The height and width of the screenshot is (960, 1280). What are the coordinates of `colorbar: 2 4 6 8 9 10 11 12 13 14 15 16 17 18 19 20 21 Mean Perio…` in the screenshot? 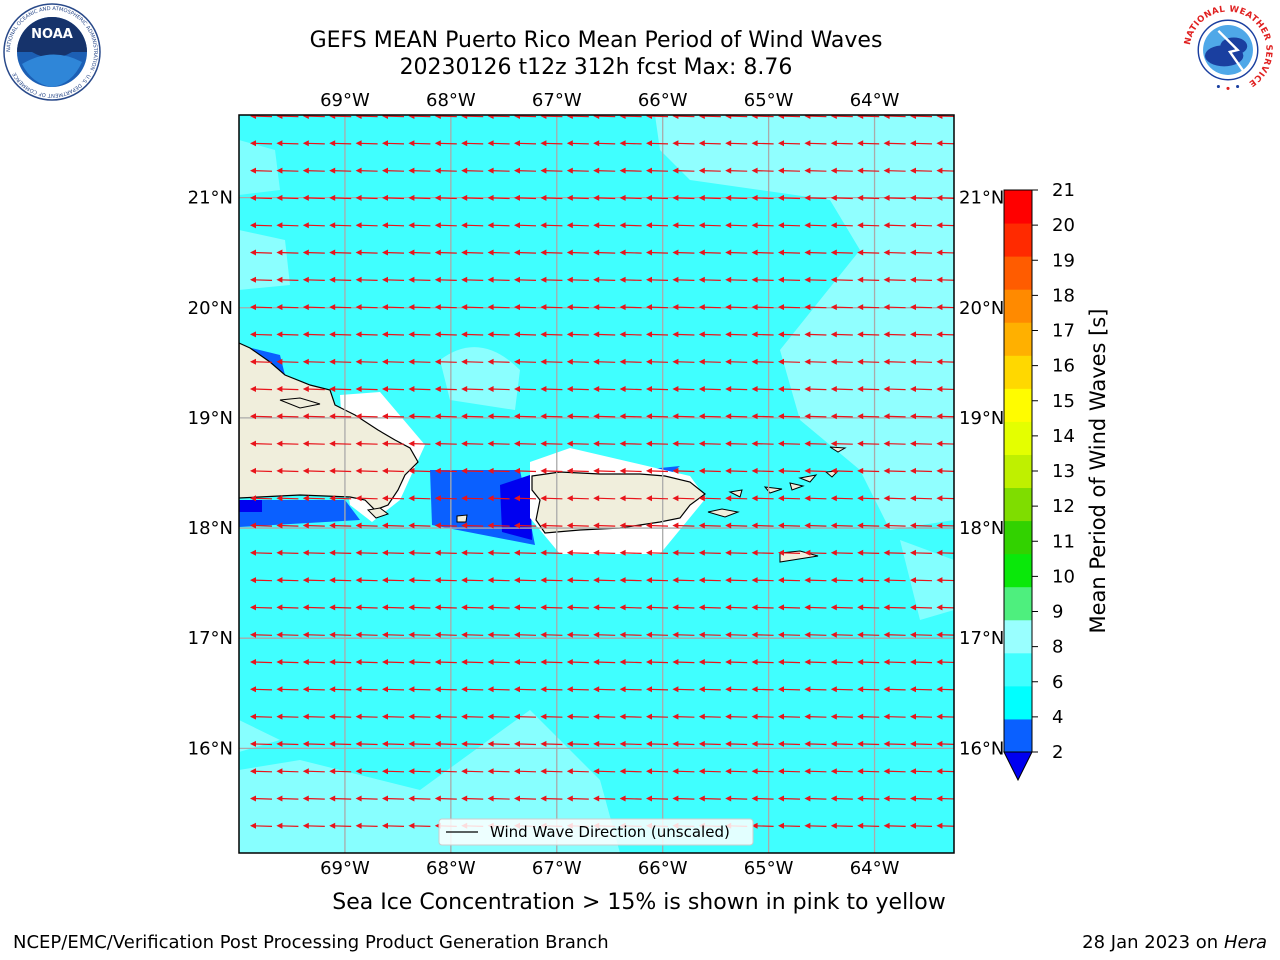 It's located at (1056, 481).